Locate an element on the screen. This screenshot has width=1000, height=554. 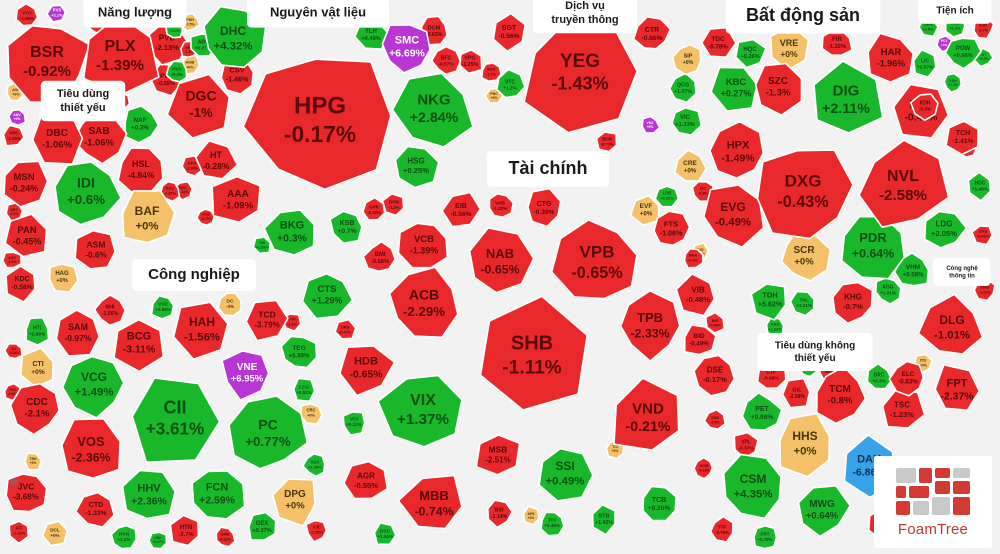
stock-cell: CLL-0.19% is located at coordinates (13, 351).